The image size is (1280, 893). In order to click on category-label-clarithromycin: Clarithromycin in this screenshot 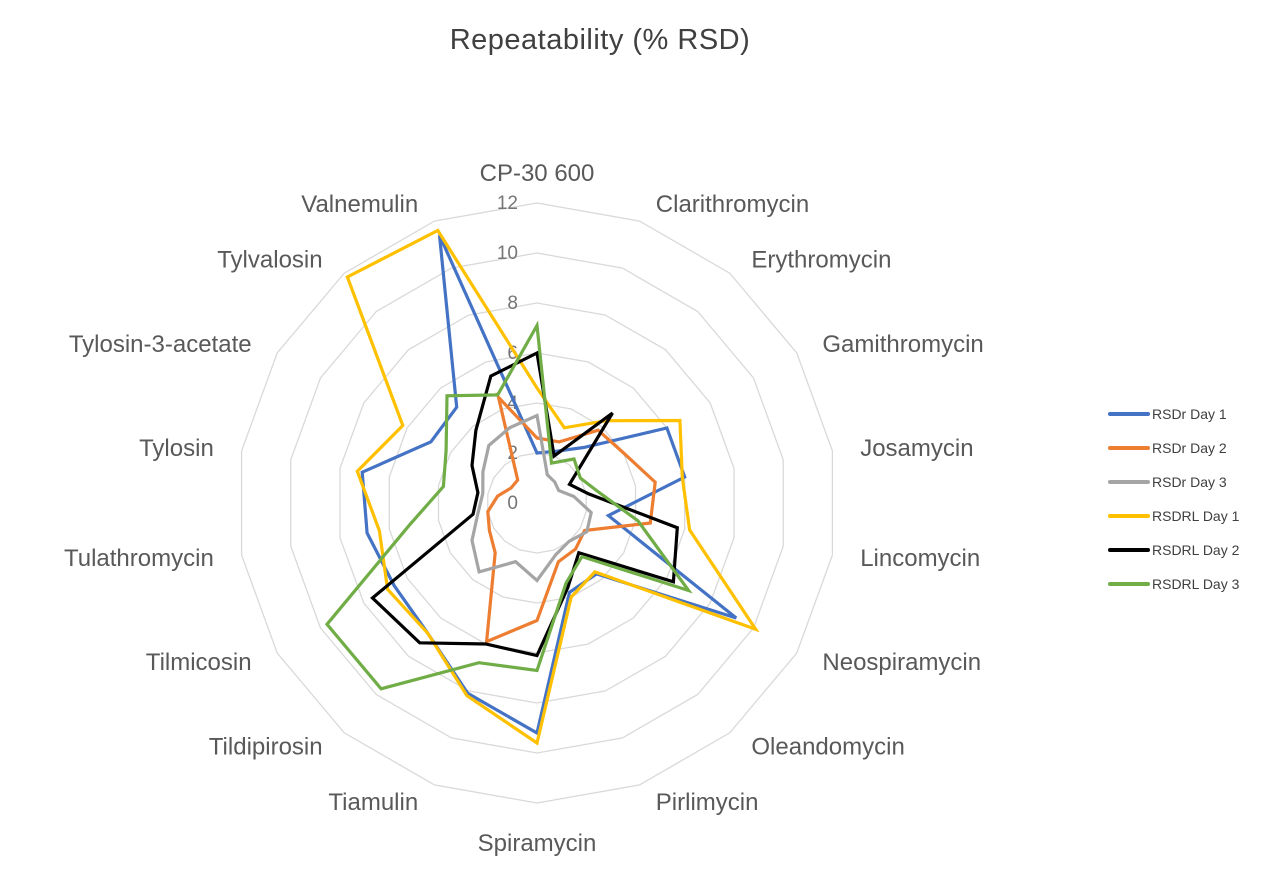, I will do `click(732, 204)`.